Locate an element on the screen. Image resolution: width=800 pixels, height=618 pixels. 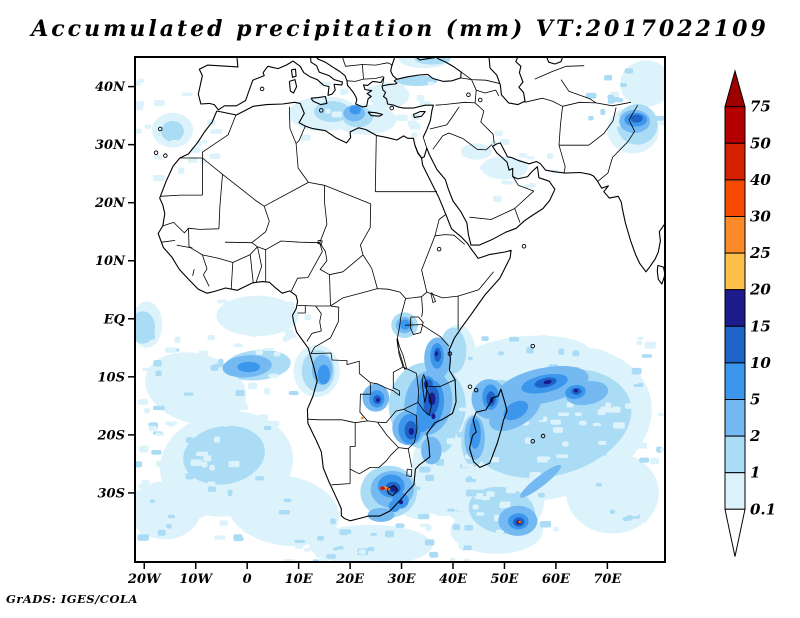
x-tick-label: 20W is located at coordinates (144, 579).